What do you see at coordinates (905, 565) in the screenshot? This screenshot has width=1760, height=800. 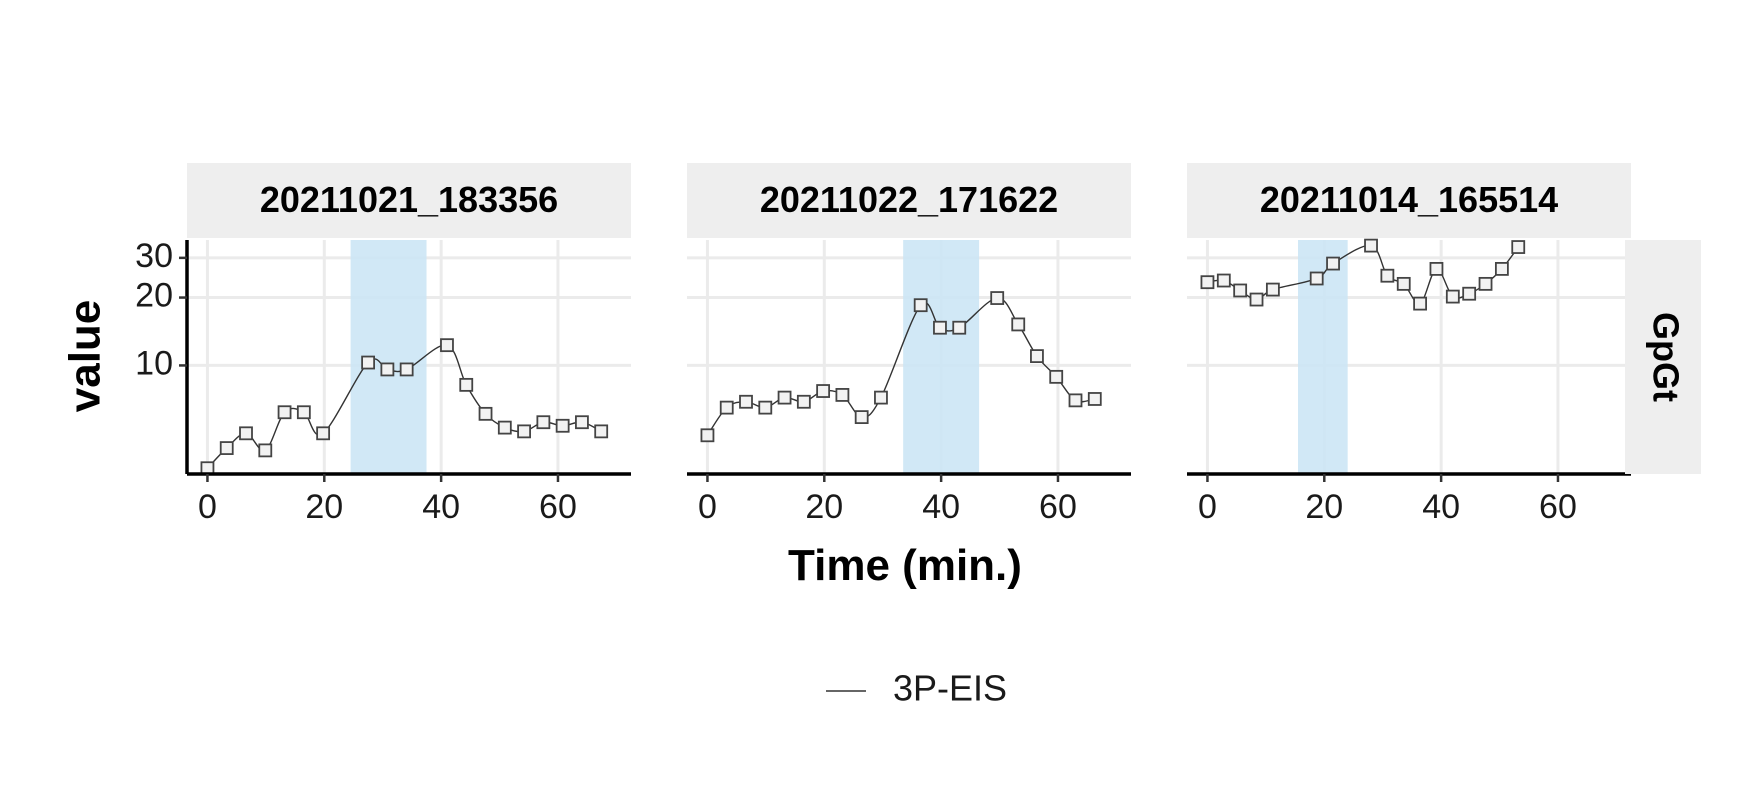 I see `x-axis-title: Time (min.)` at bounding box center [905, 565].